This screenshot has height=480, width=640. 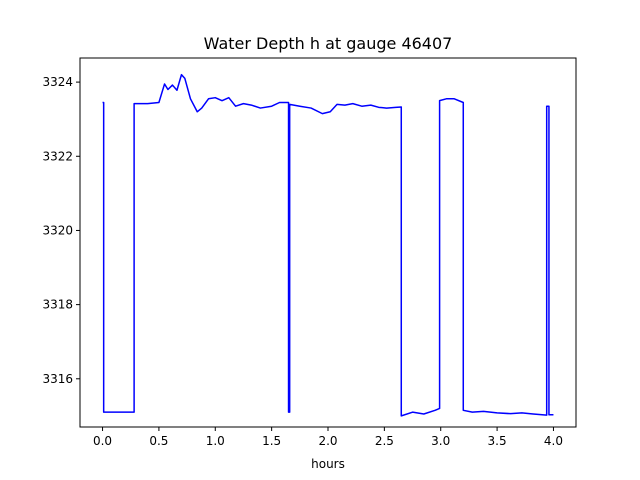 What do you see at coordinates (57, 156) in the screenshot?
I see `y-tick-label: 3322` at bounding box center [57, 156].